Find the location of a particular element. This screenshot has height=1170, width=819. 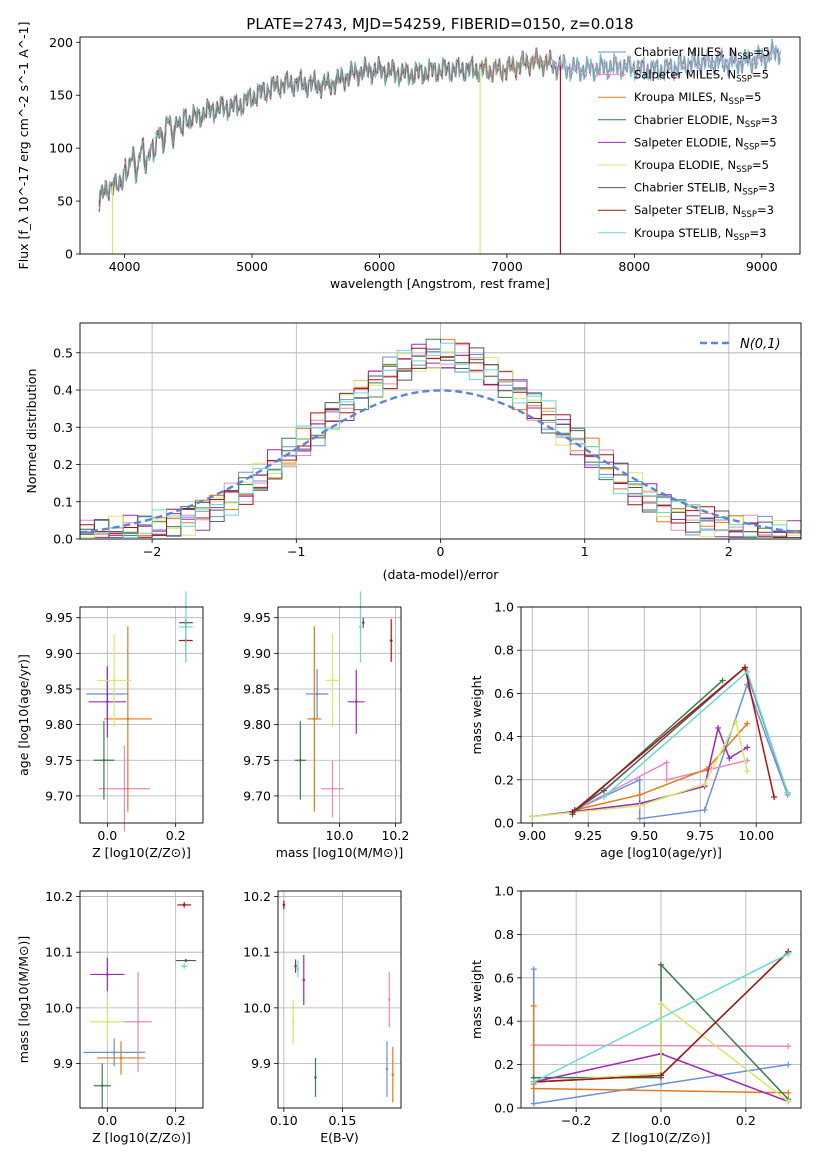

mass-vs-extinction-panel: 0.10 0.15 9.9 10.0 10.1 10.2 E(B-V) is located at coordinates (322, 1017).